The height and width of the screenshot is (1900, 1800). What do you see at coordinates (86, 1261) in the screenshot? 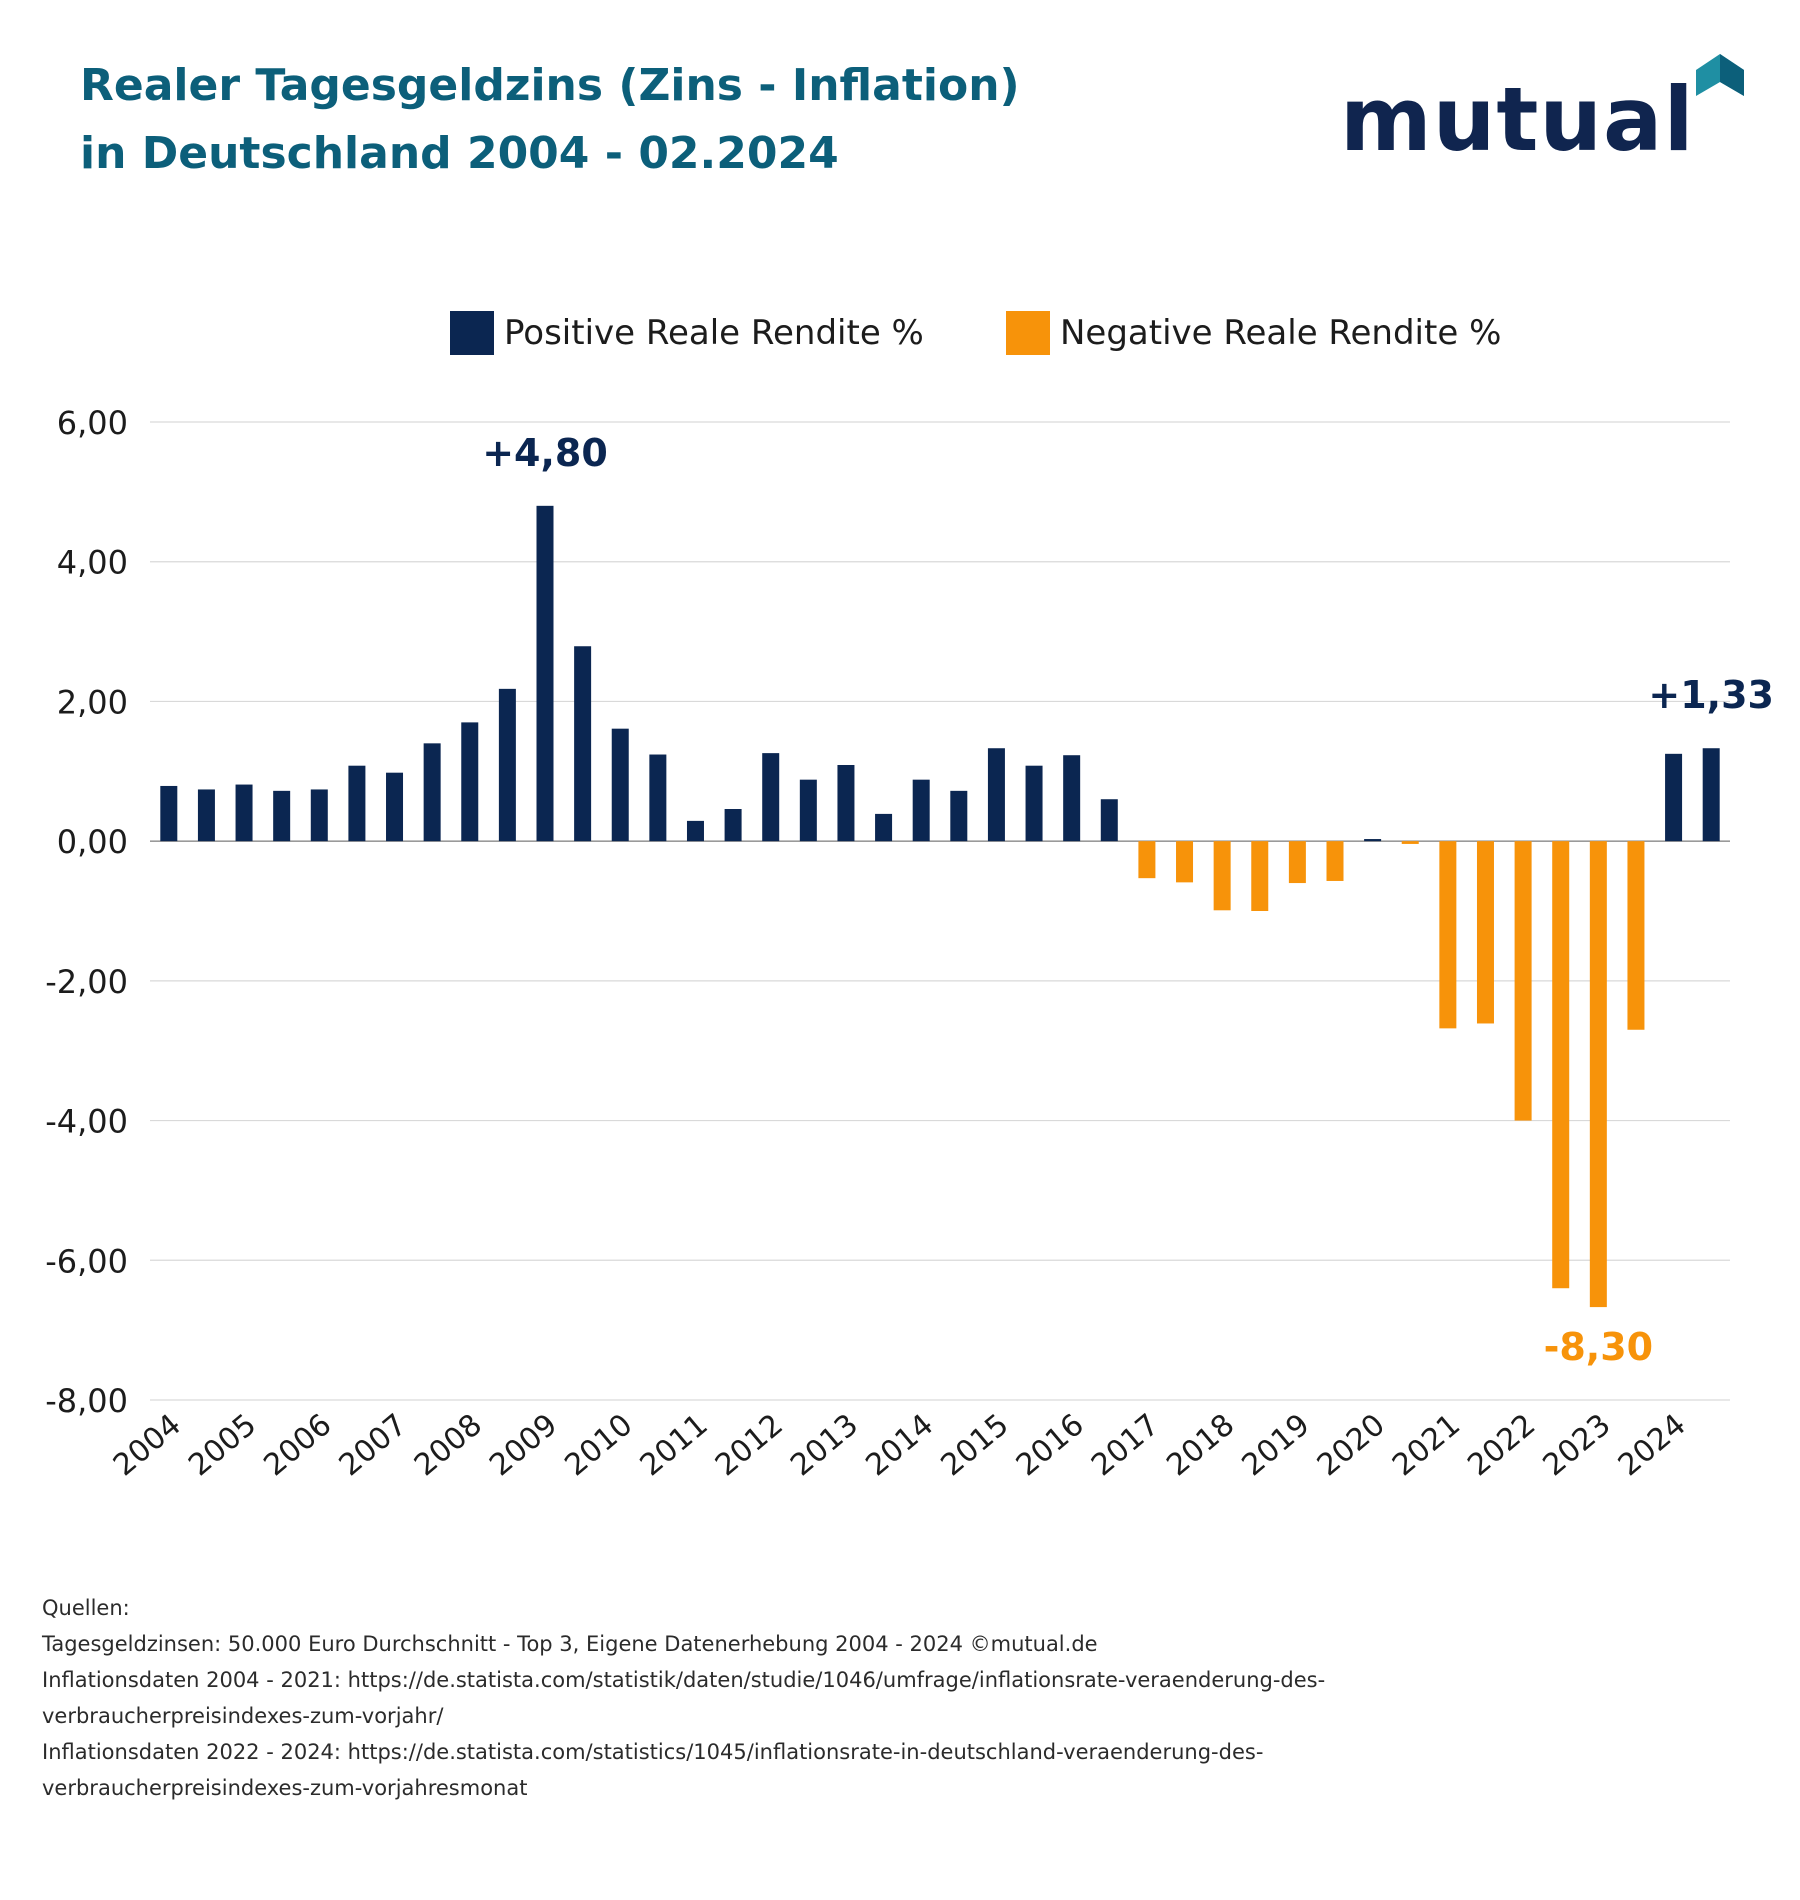
I see `y-tick-label: -6,00` at bounding box center [86, 1261].